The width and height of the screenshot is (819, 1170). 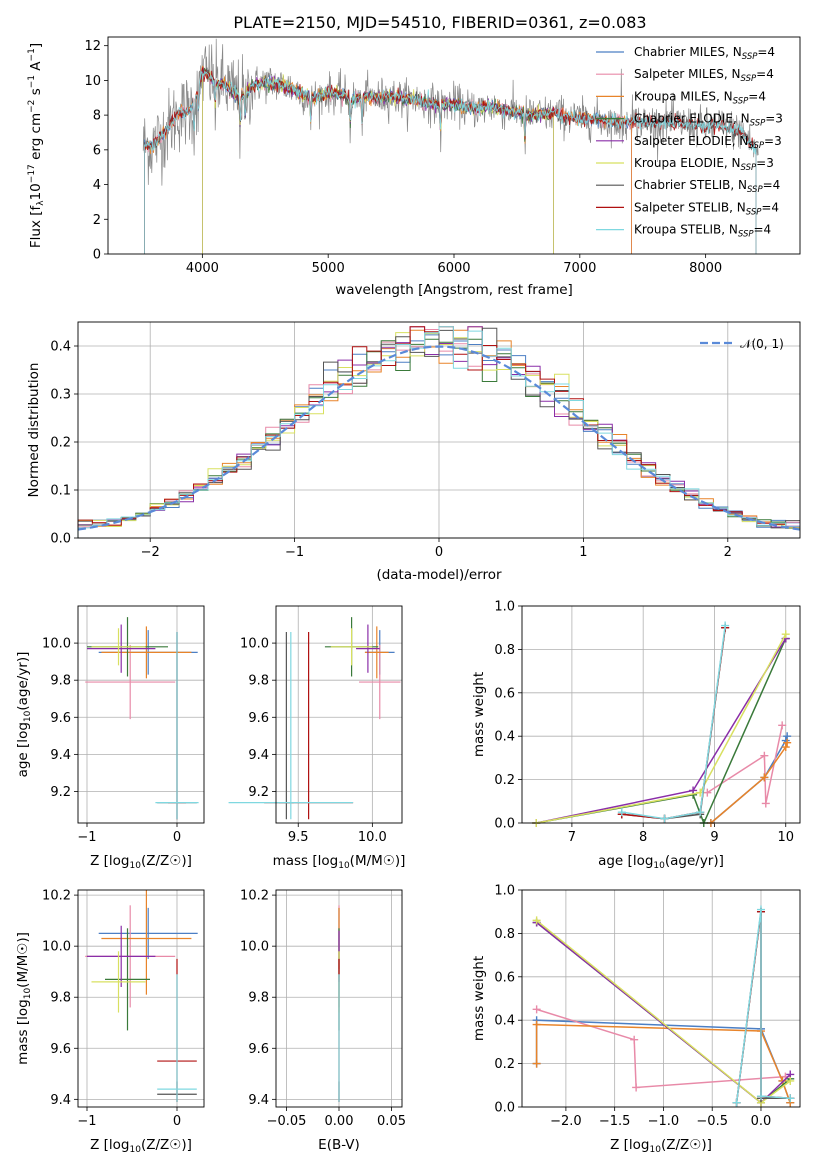 I want to click on weight-vs-age-grid, so click(x=661, y=714).